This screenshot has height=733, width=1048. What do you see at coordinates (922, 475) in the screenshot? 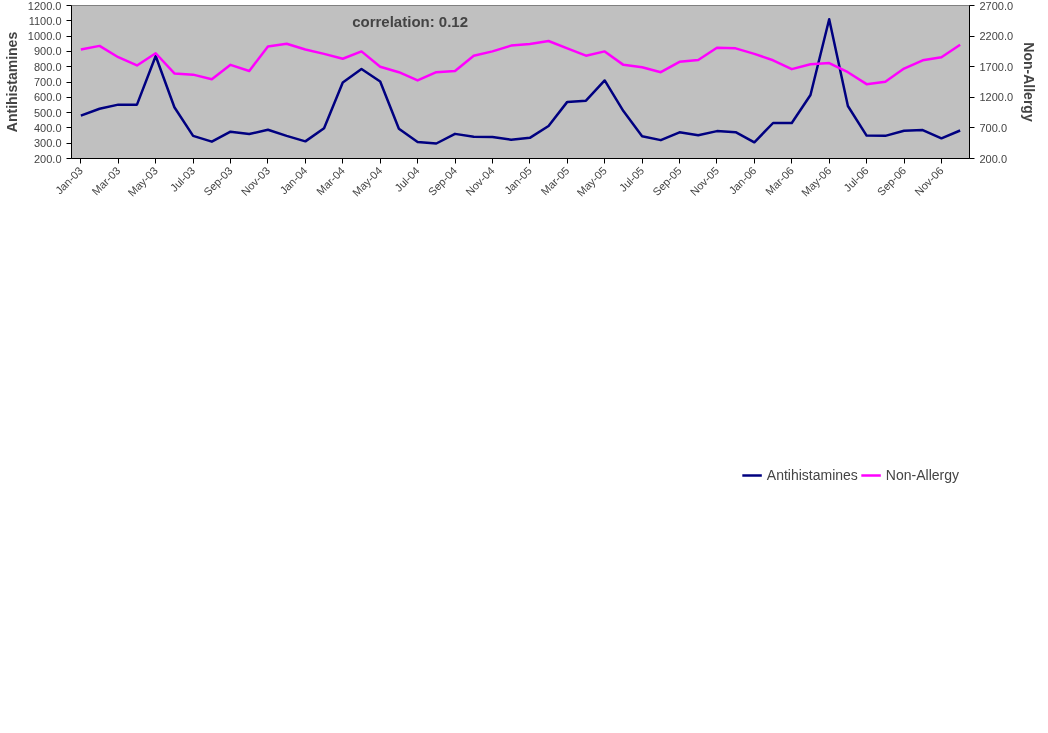
I see `legend-label: Non-Allergy` at bounding box center [922, 475].